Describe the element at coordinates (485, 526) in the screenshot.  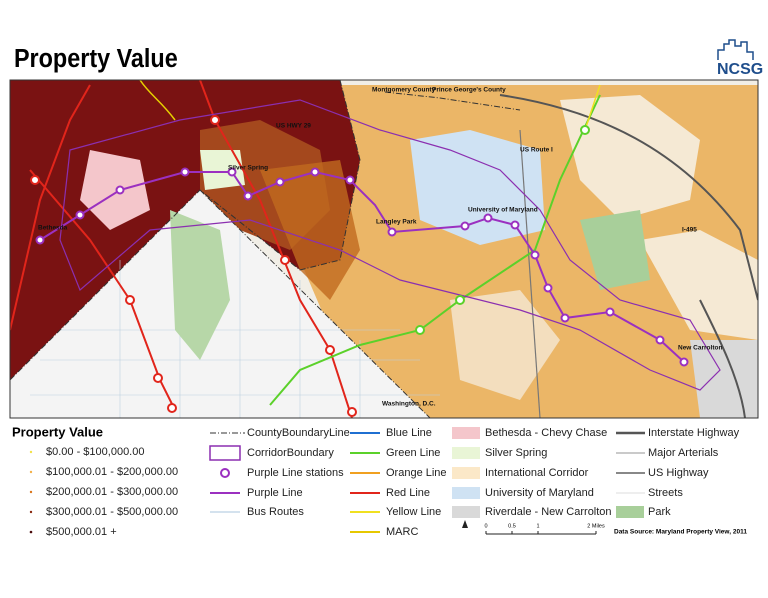
I see `scale-tick: 0` at that location.